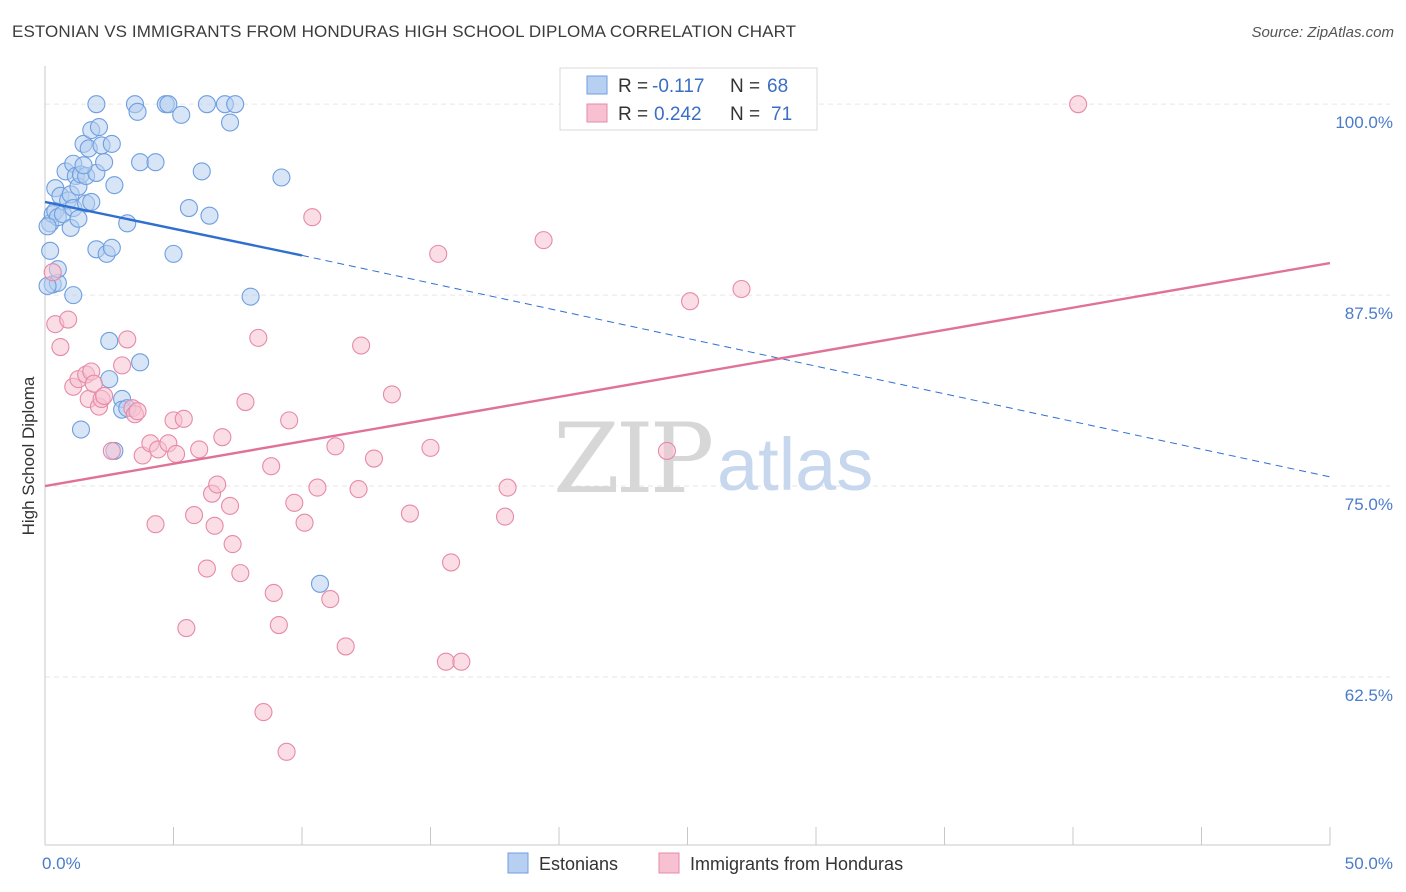 This screenshot has width=1406, height=892. What do you see at coordinates (1369, 313) in the screenshot?
I see `y-tick-label-2: 87.5%` at bounding box center [1369, 313].